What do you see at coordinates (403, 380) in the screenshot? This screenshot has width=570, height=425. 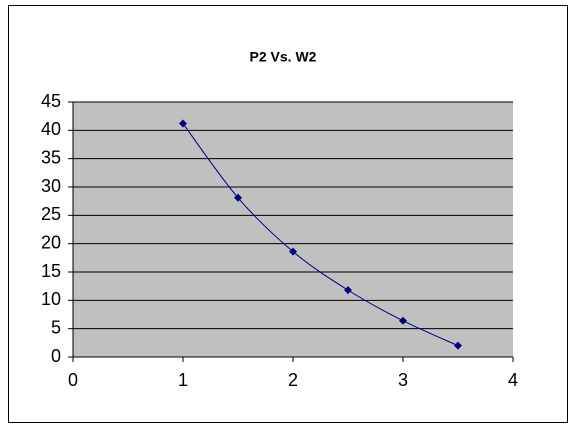 I see `x-tick-label: 3` at bounding box center [403, 380].